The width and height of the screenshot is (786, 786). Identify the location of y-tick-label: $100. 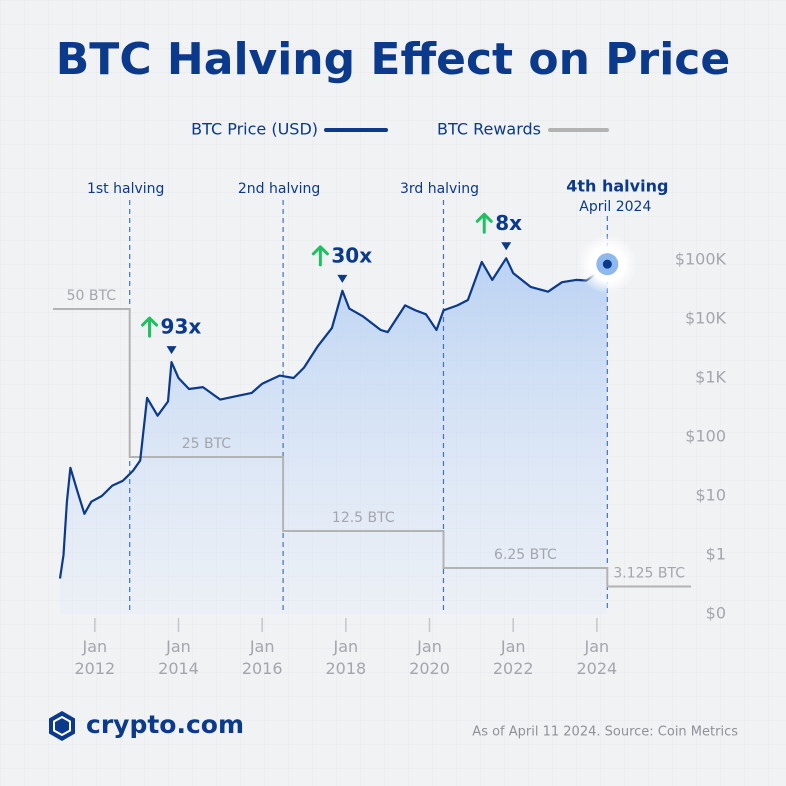
(705, 436).